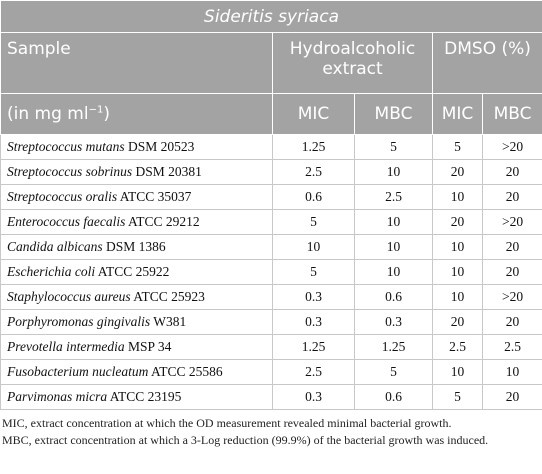  I want to click on species-name: Staphylococcus aureus, so click(69, 296).